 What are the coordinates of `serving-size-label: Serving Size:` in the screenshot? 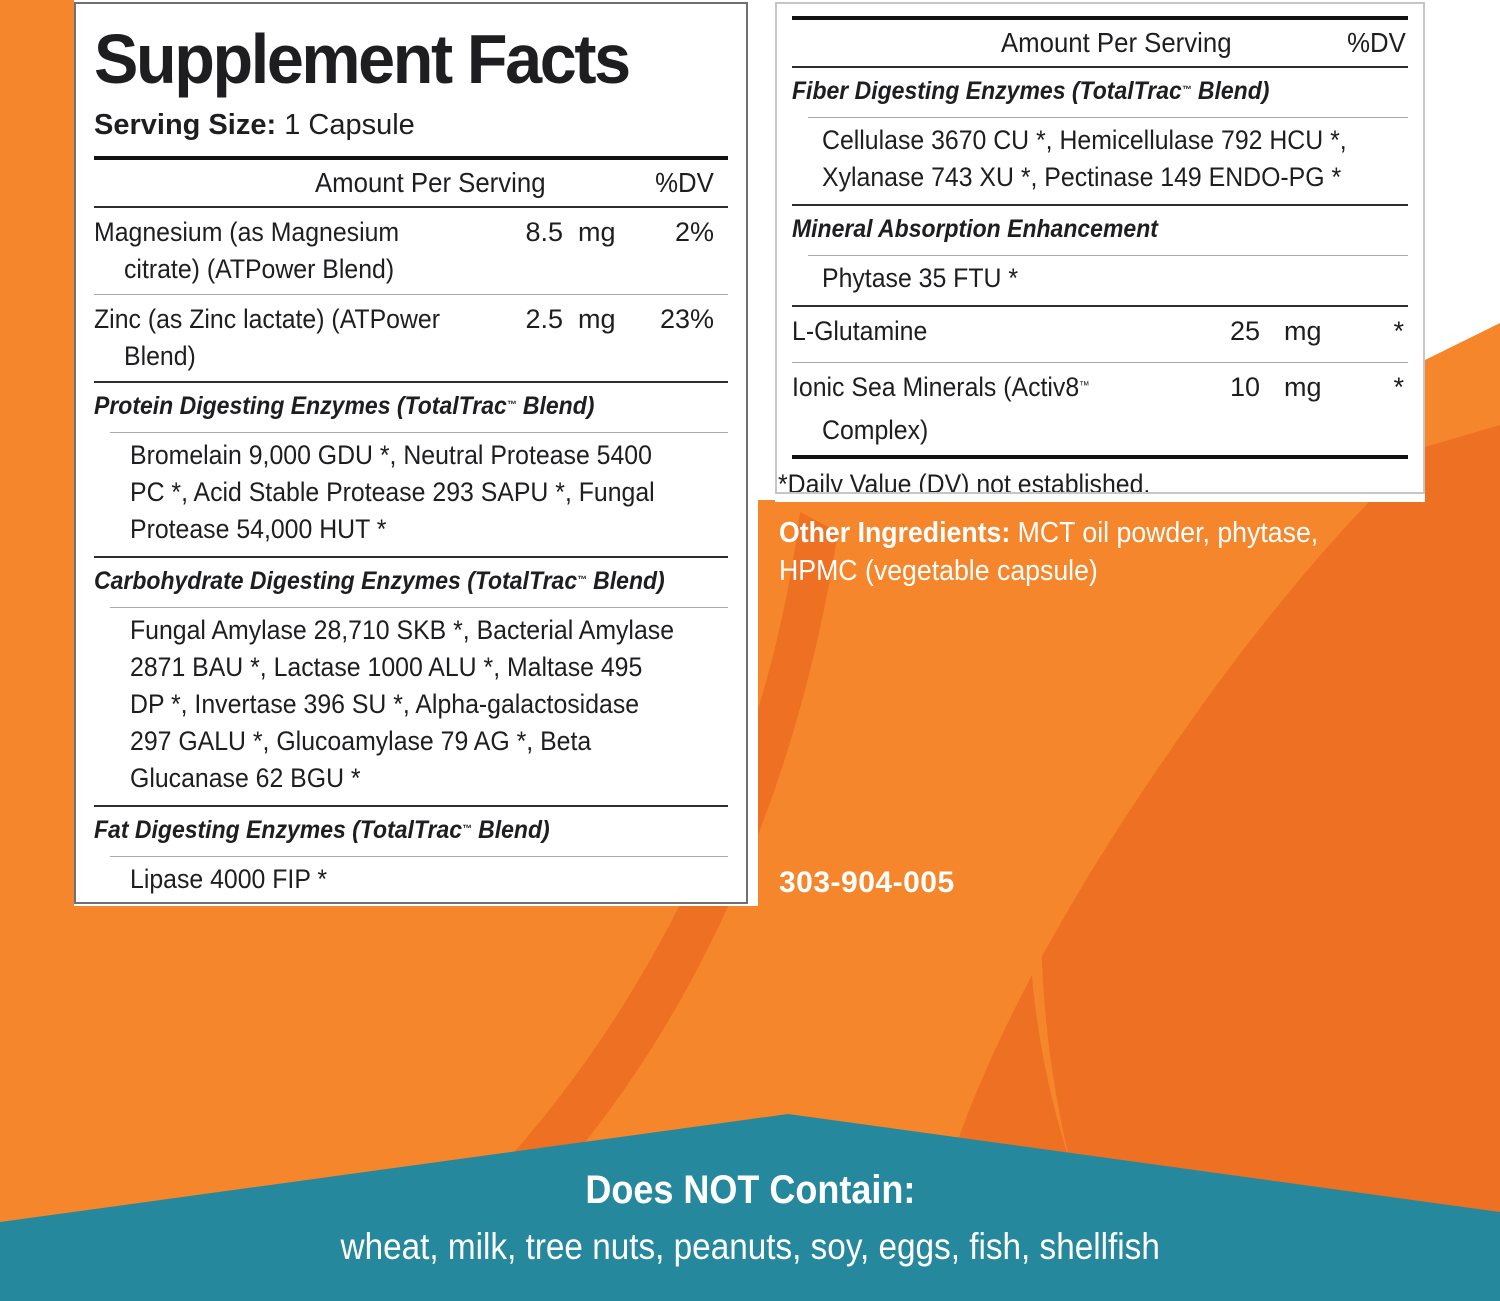 It's located at (185, 125).